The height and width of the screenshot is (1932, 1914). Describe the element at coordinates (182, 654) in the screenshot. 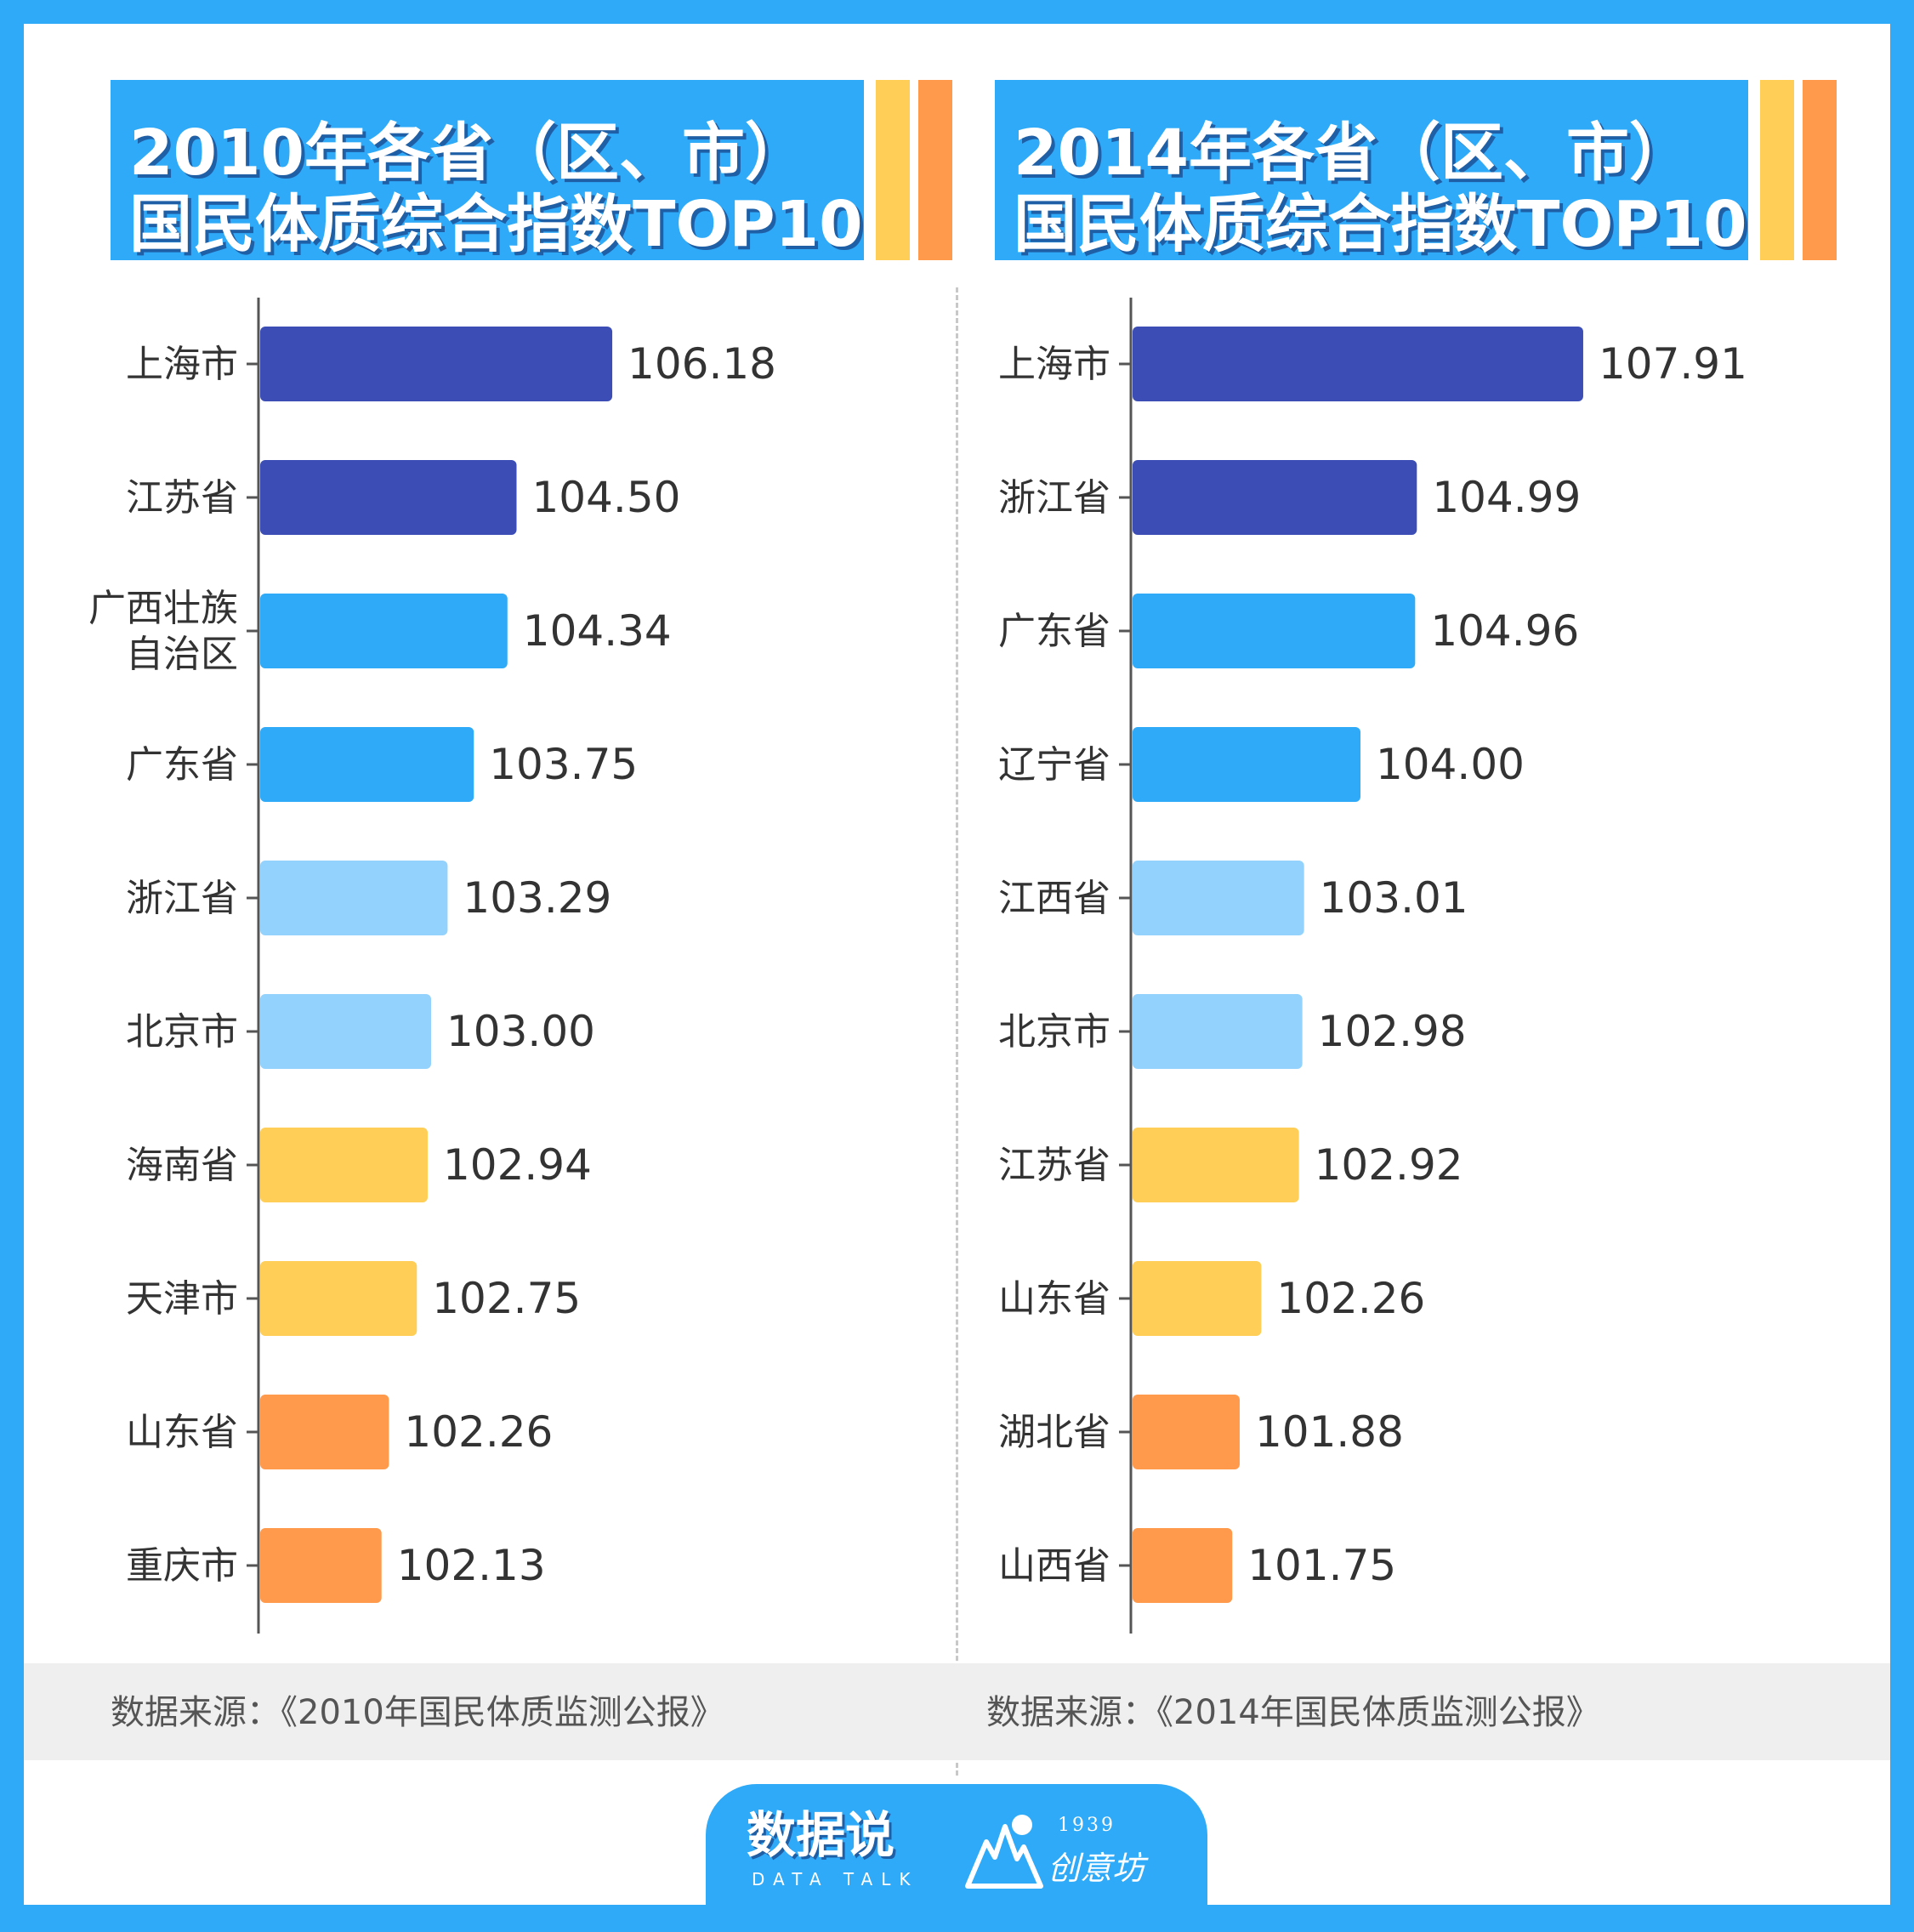

I see `category-label-line: 自治区` at that location.